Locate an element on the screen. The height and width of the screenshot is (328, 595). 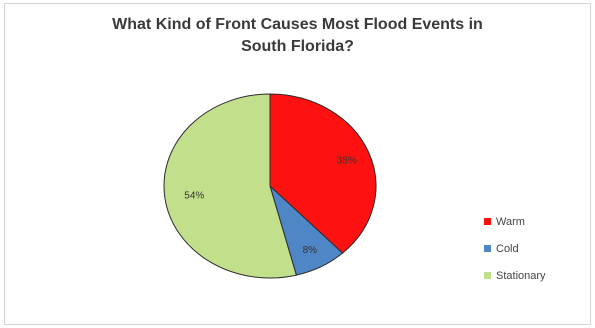
legend-label-cold: Cold is located at coordinates (507, 248).